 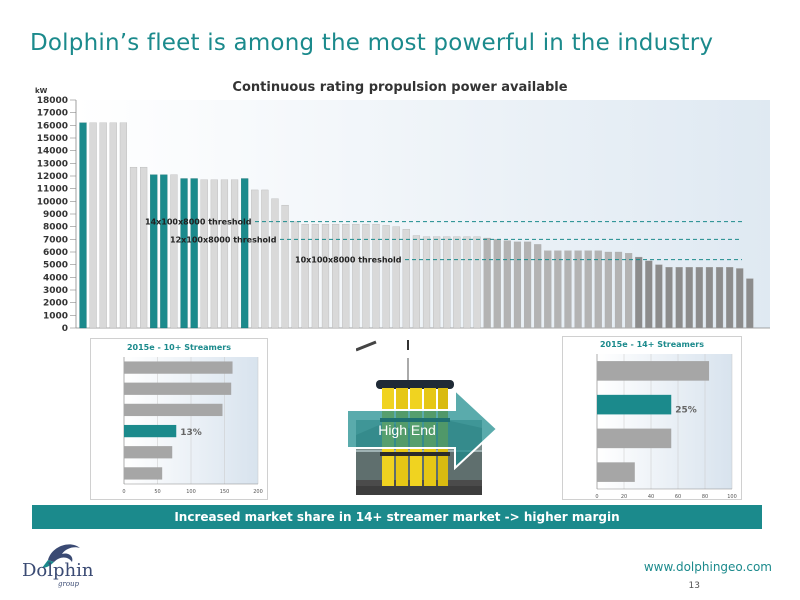 What do you see at coordinates (52, 177) in the screenshot?
I see `y-tick-label: 12000` at bounding box center [52, 177].